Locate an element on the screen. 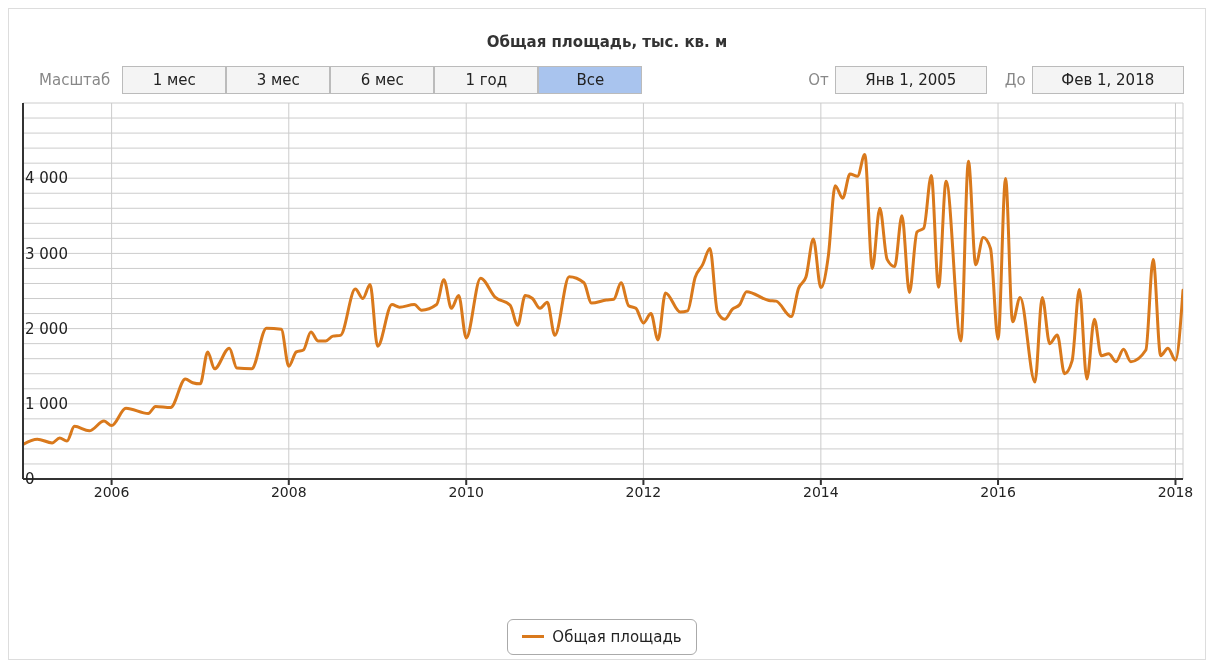 This screenshot has width=1212, height=670. text: От is located at coordinates (818, 80).